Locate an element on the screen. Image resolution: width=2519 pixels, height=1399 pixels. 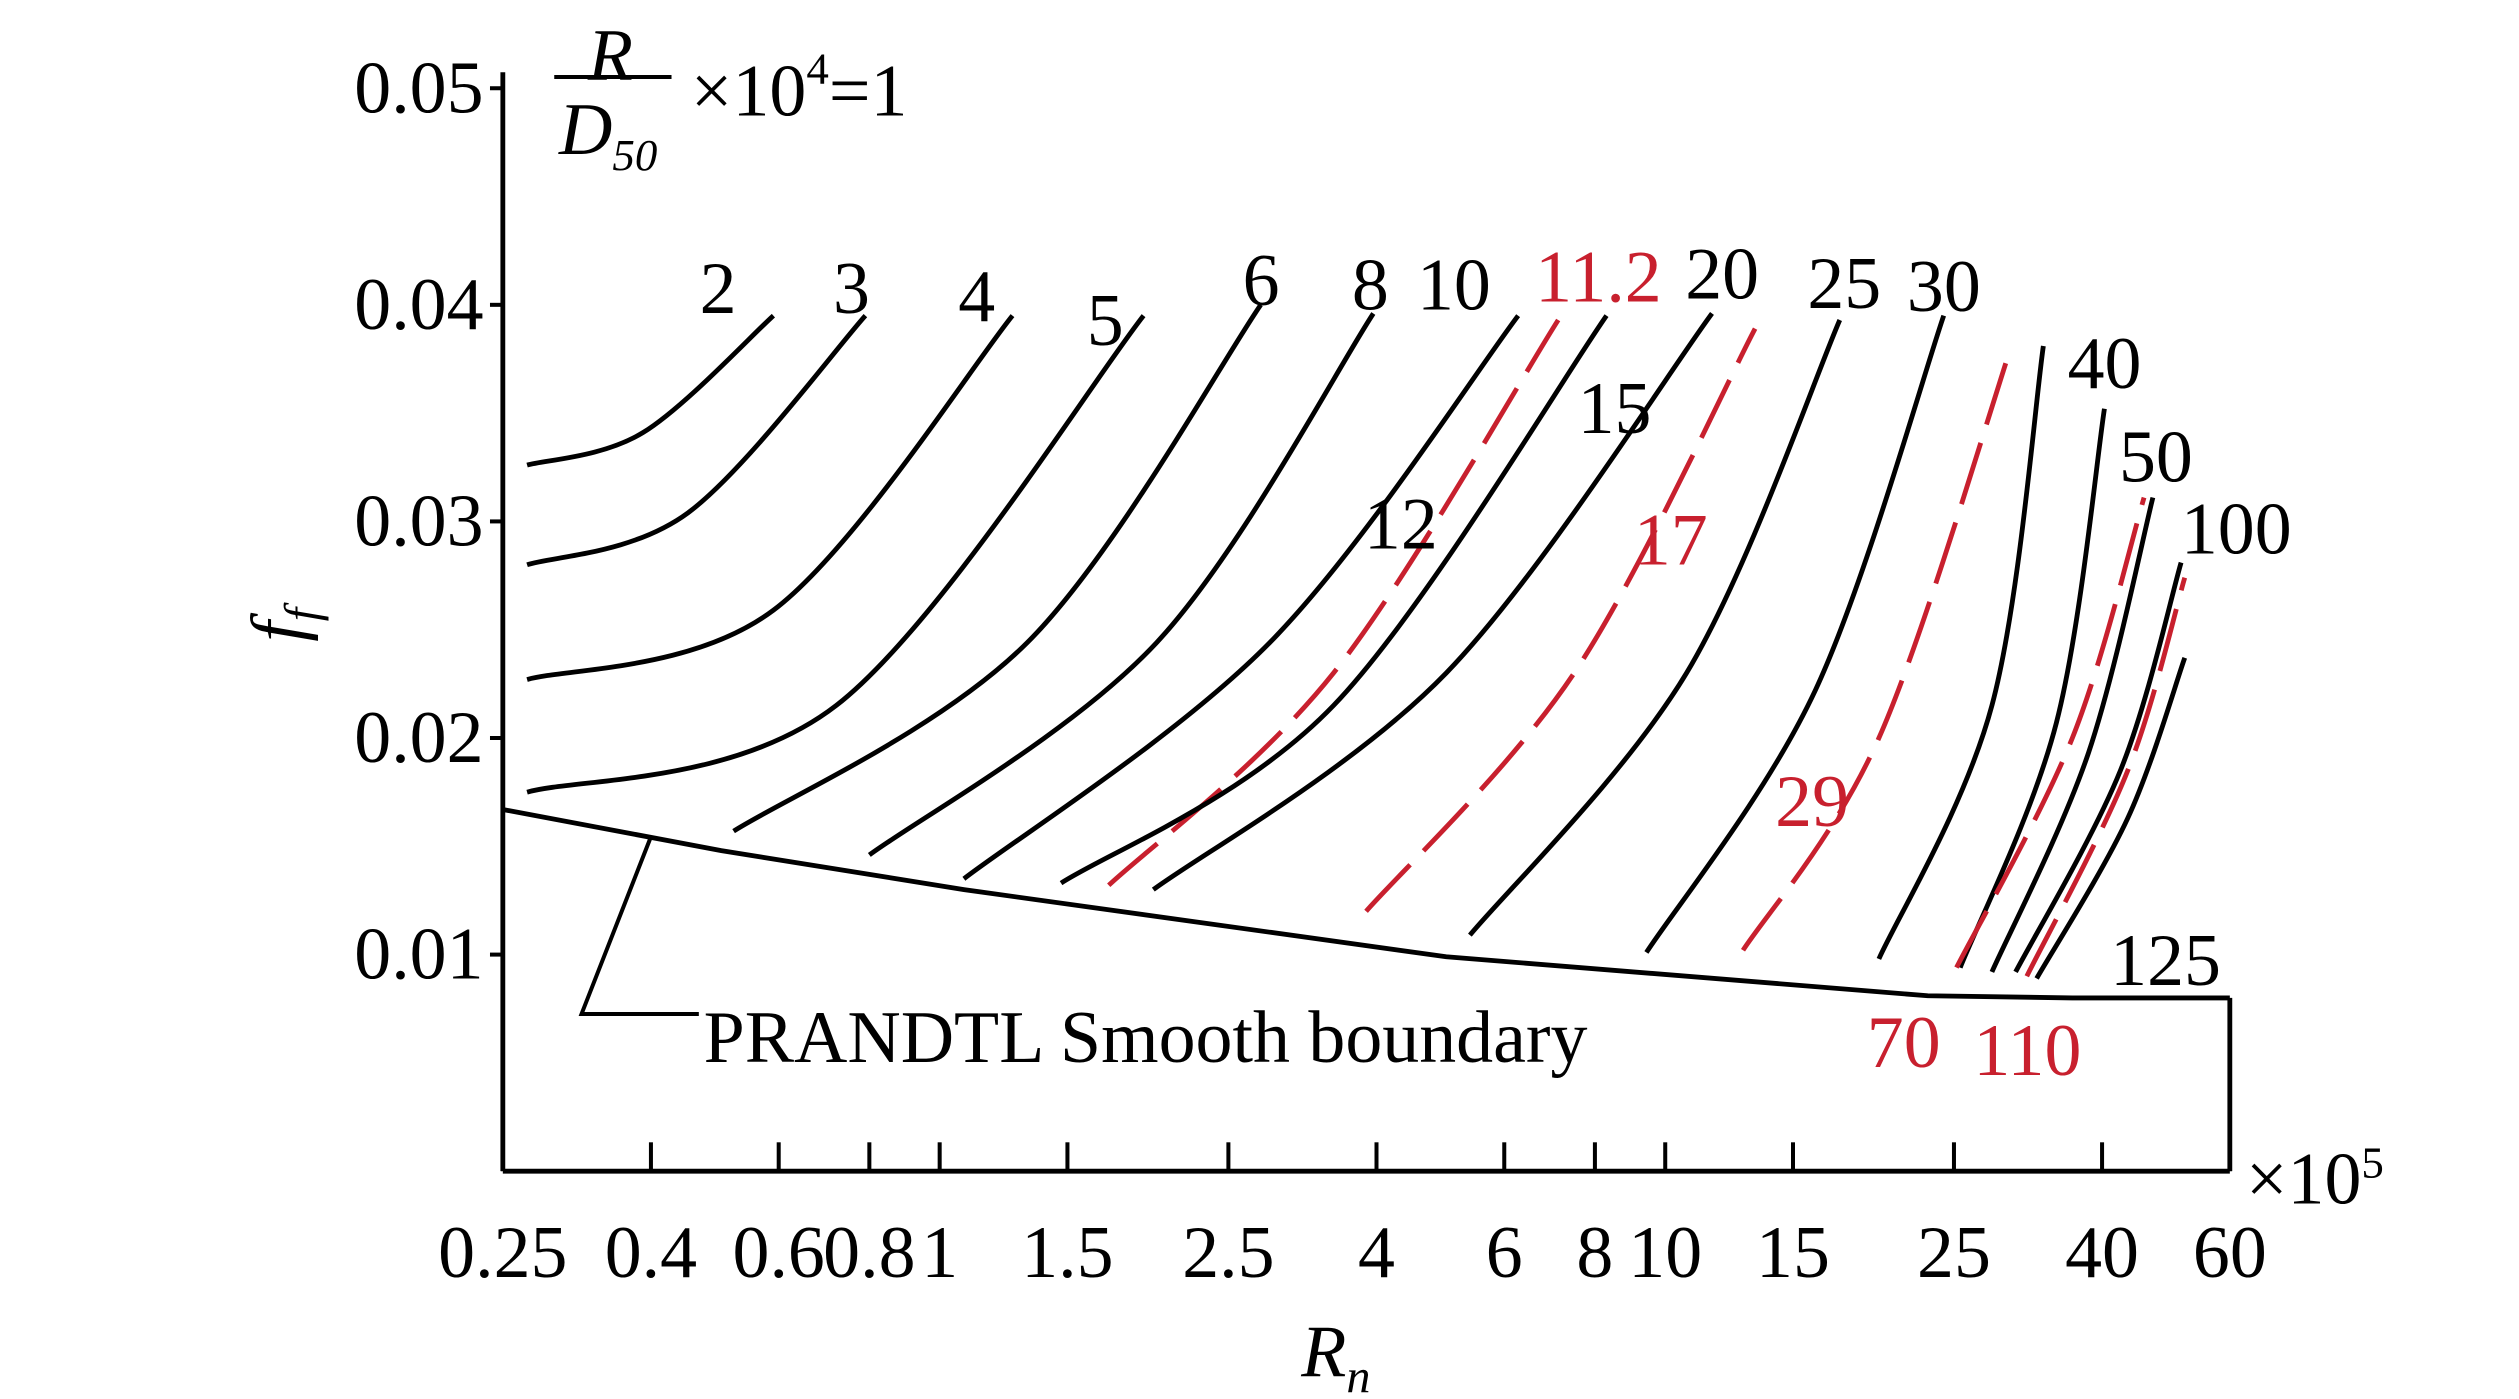
series-label: 10 is located at coordinates (1454, 285).